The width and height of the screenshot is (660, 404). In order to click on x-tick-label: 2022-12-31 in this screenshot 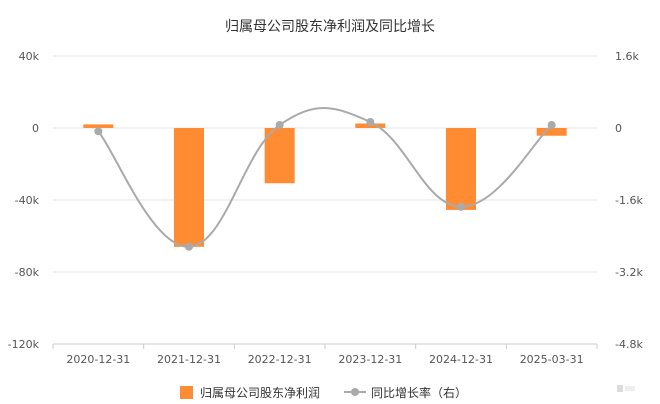, I will do `click(280, 359)`.